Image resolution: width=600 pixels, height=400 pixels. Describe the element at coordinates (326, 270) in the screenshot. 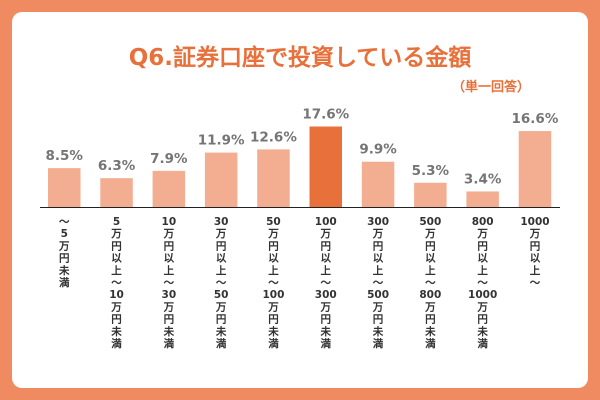

I see `category-label-6-part-2: 上` at that location.